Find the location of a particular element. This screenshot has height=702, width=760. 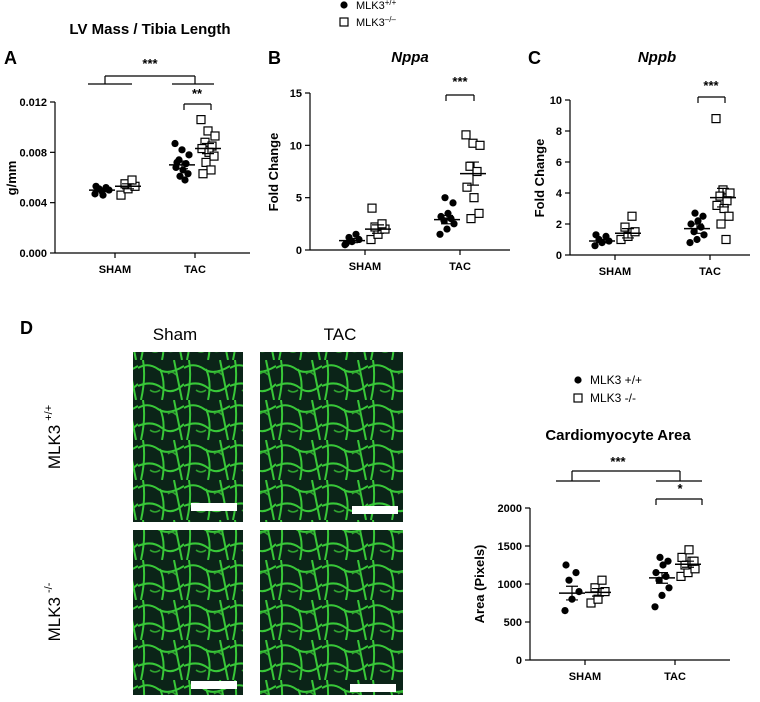

panel-label: A is located at coordinates (10, 58).